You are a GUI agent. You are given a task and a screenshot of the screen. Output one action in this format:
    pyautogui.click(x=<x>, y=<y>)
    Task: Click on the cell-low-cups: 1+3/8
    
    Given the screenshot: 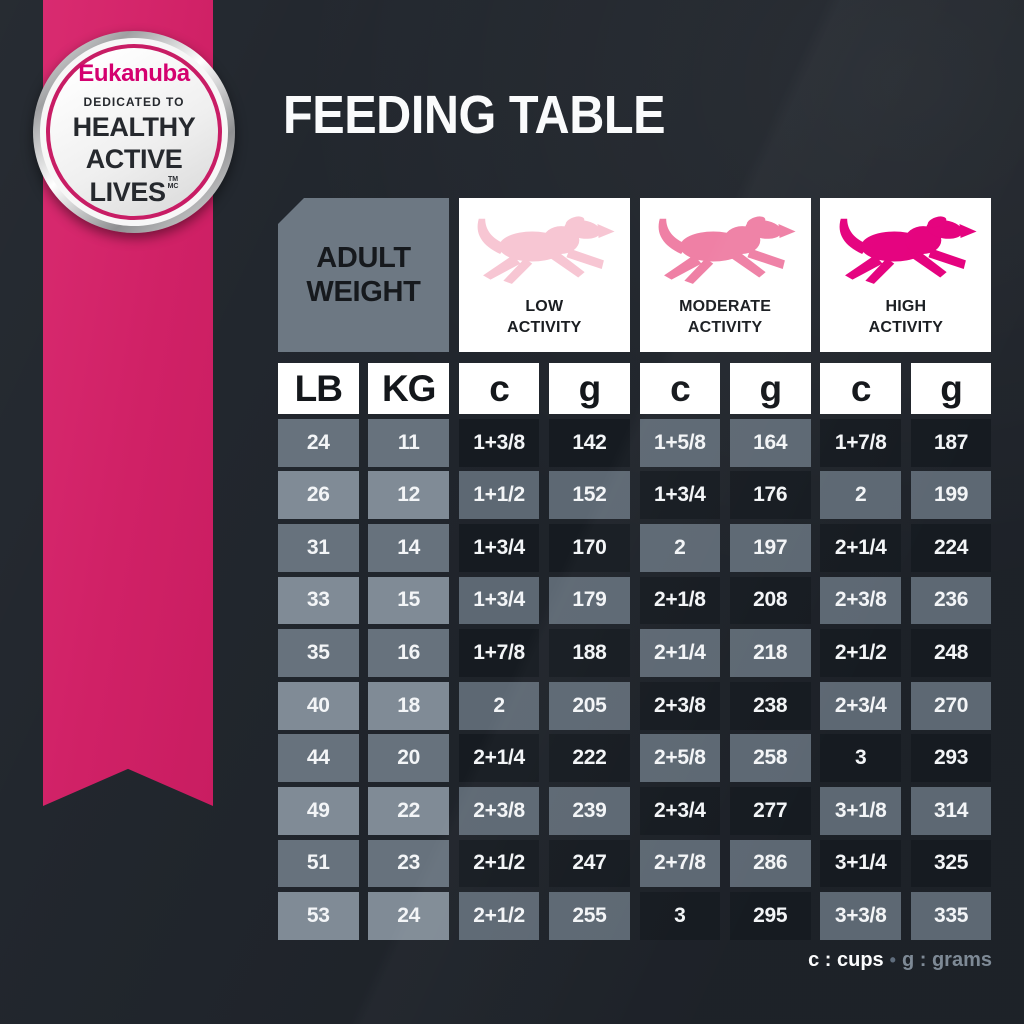 What is the action you would take?
    pyautogui.click(x=499, y=442)
    